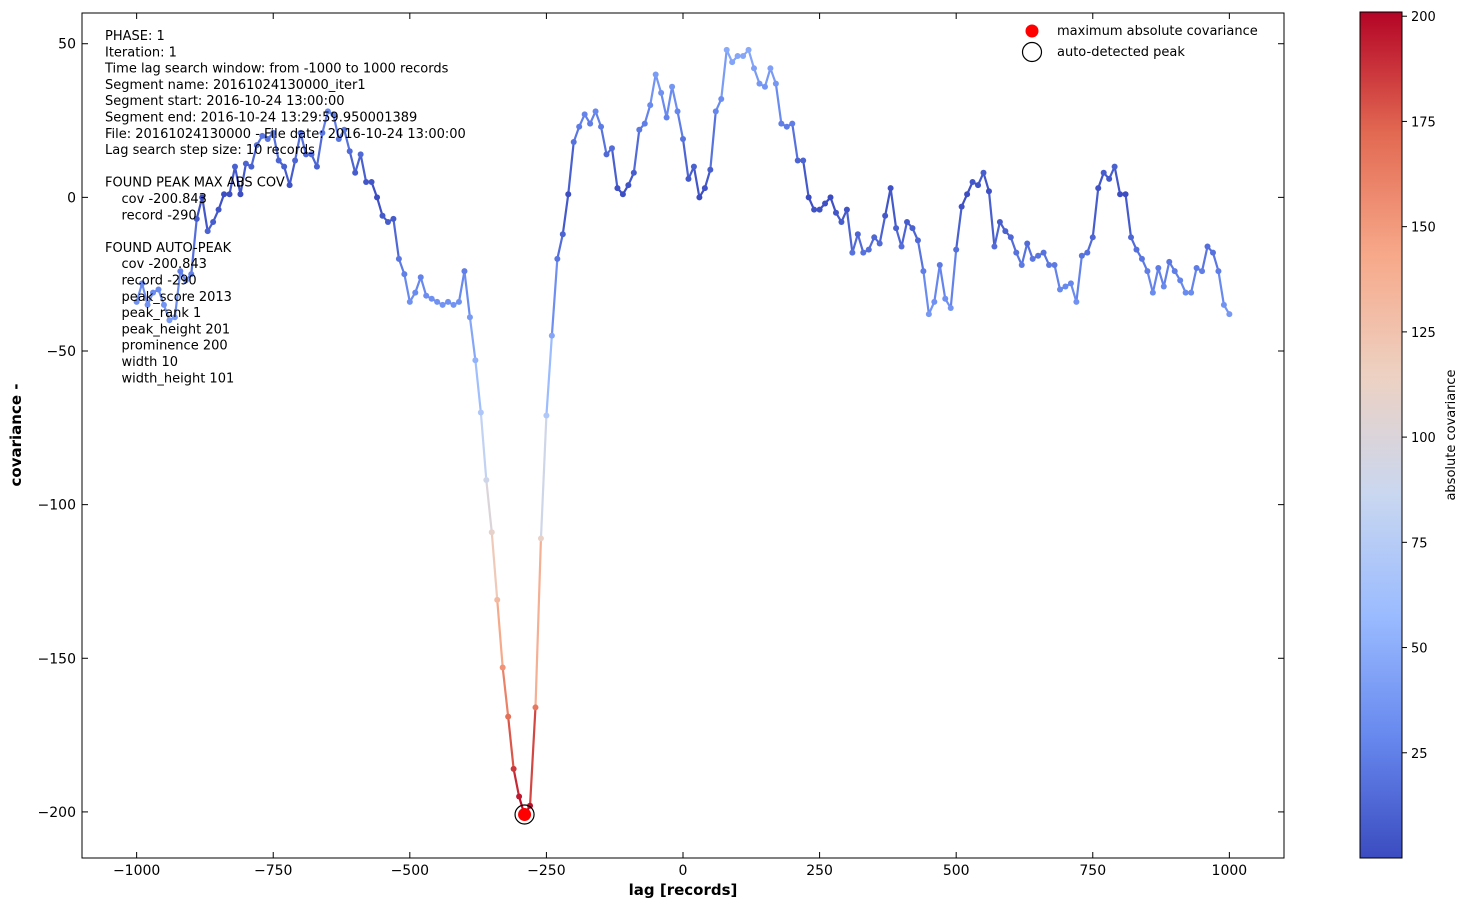 Image resolution: width=1467 pixels, height=908 pixels. Describe the element at coordinates (683, 890) in the screenshot. I see `x-axis-label: lag [records]` at that location.